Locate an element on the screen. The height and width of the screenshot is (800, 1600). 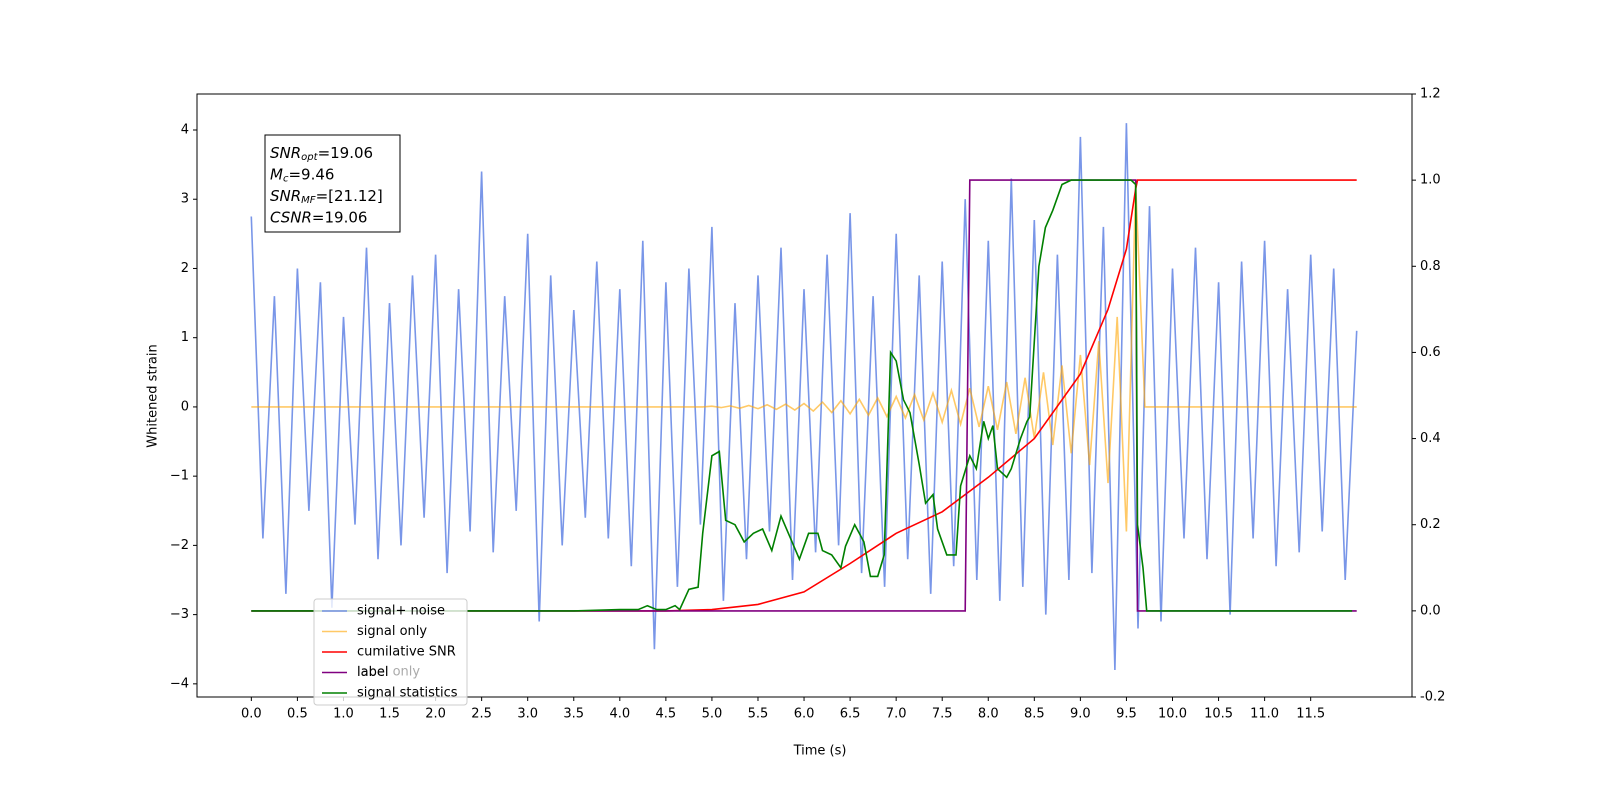
legend-label: signal statistics is located at coordinates (407, 693).